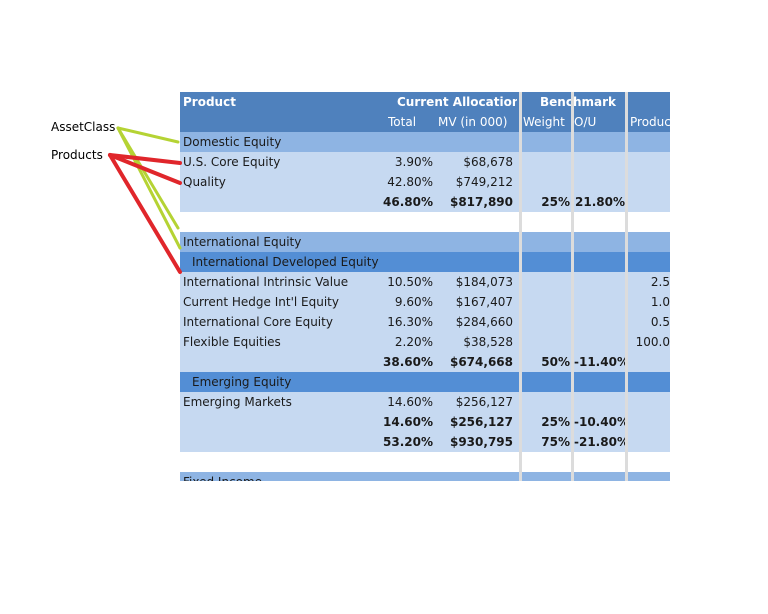  What do you see at coordinates (484, 322) in the screenshot?
I see `cell-mv: $284,660` at bounding box center [484, 322].